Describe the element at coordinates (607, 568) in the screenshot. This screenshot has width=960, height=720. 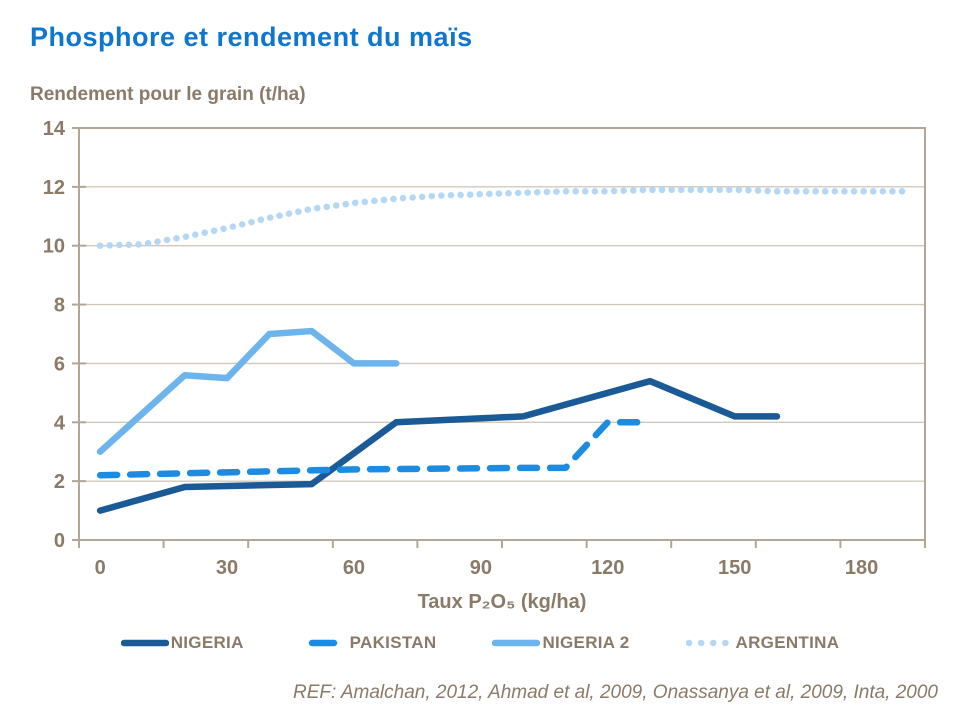
I see `x-tick-label: 120` at that location.